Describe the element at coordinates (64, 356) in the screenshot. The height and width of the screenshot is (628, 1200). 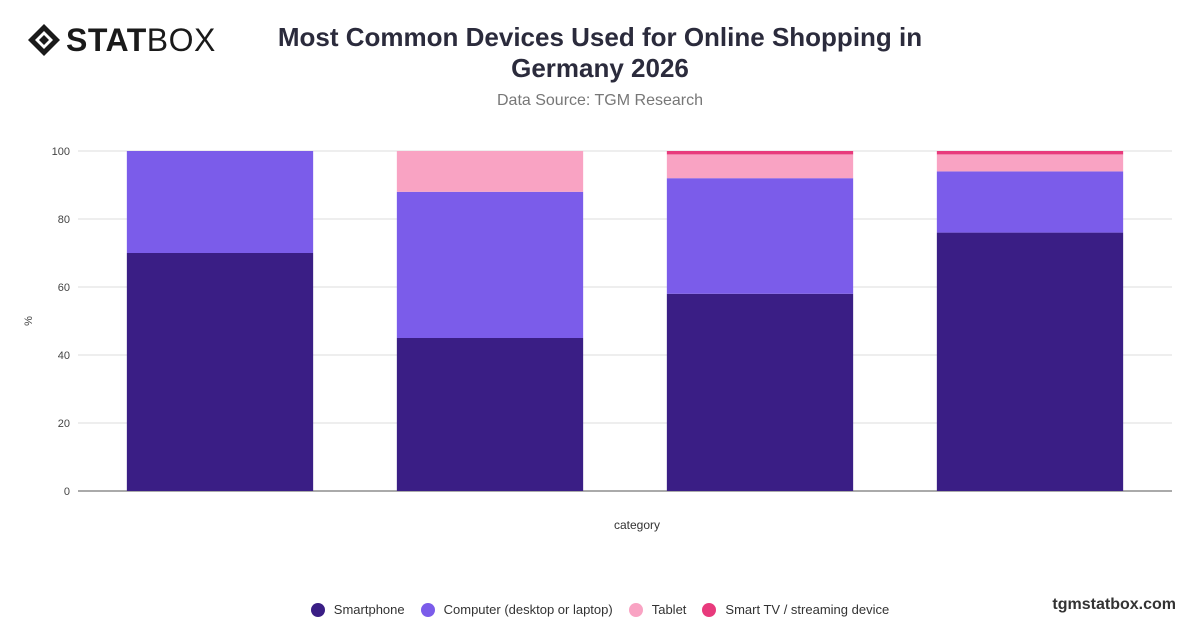
I see `y-tick-label: 40` at that location.